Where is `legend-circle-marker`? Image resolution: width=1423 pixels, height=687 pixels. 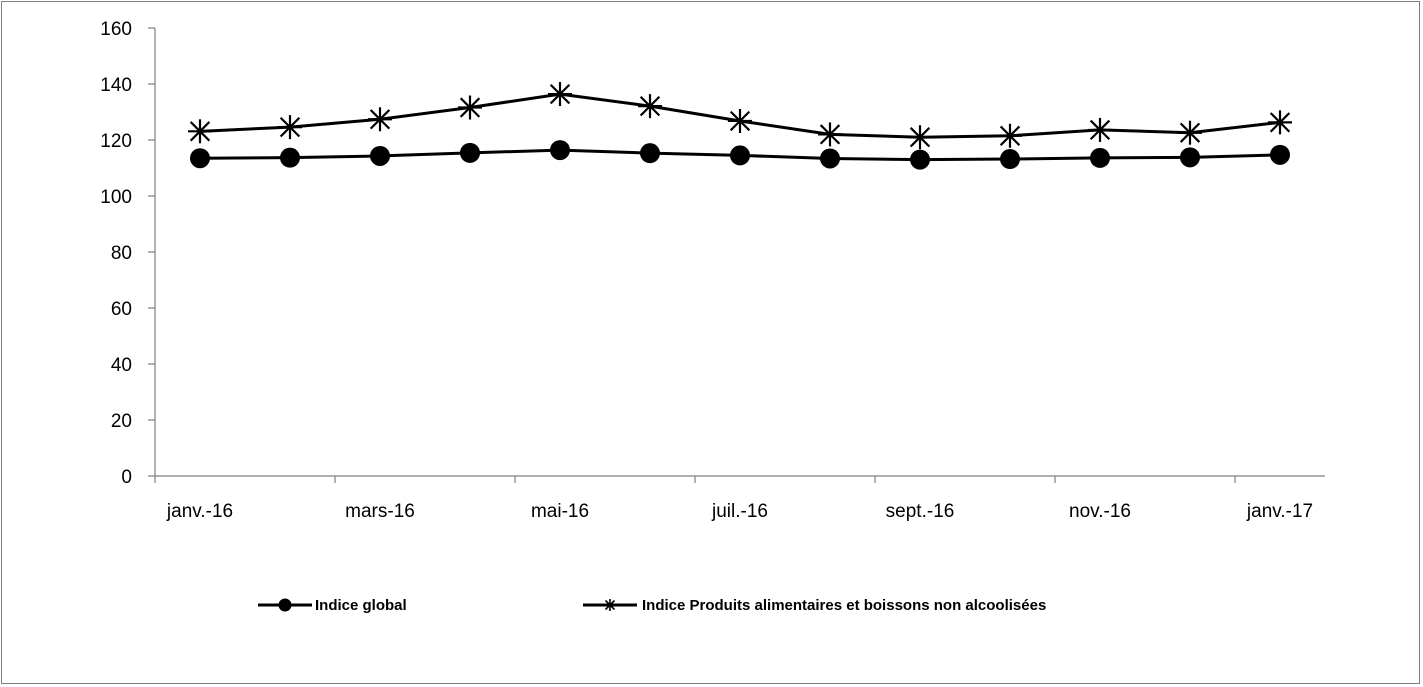 legend-circle-marker is located at coordinates (285, 605).